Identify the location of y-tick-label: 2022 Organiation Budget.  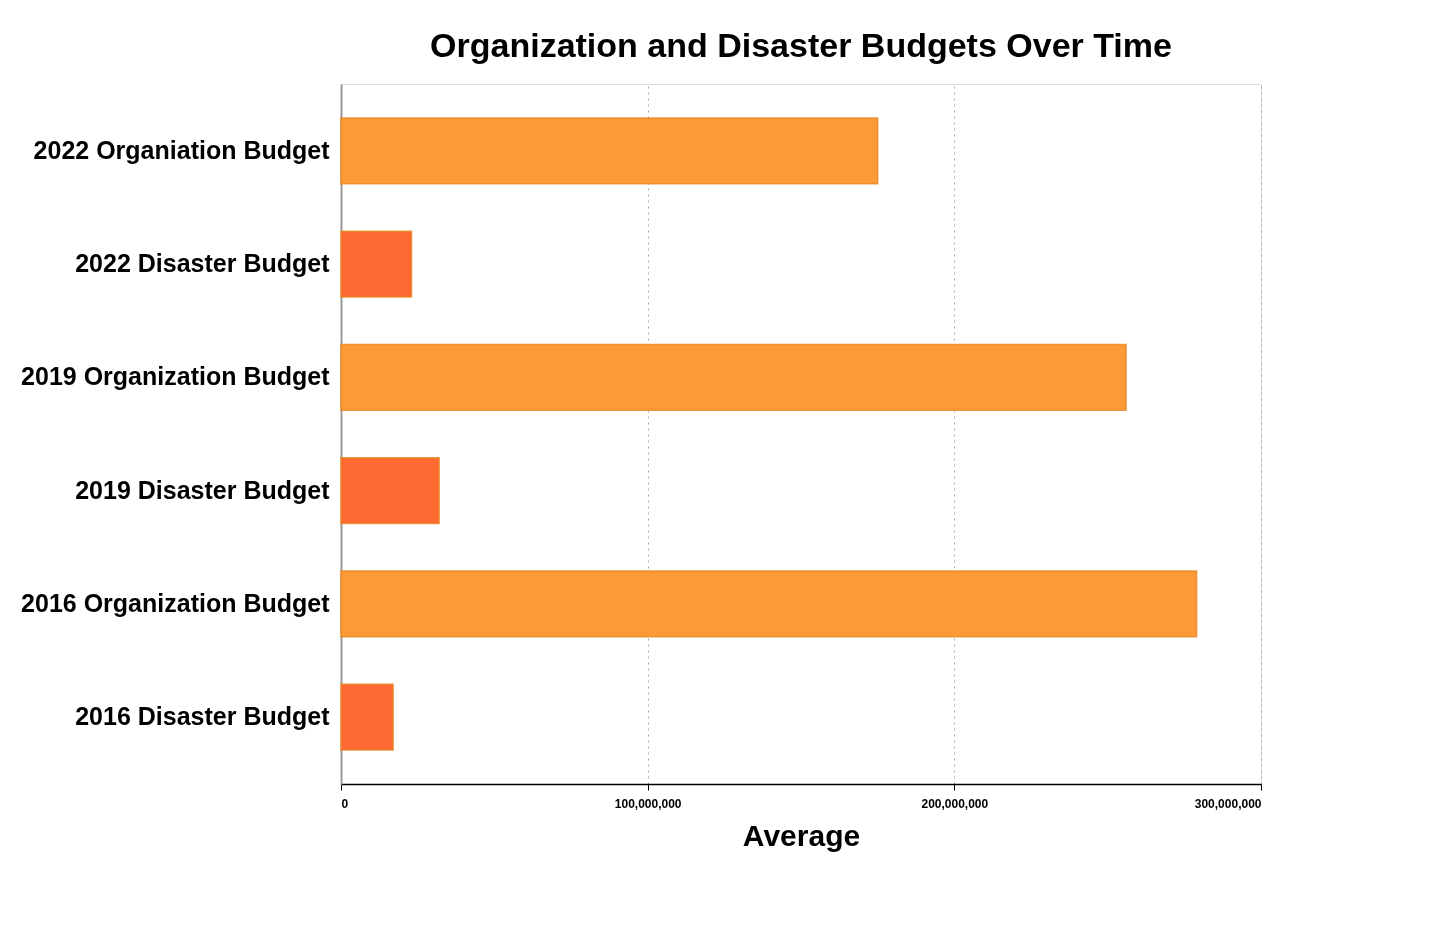
(182, 149).